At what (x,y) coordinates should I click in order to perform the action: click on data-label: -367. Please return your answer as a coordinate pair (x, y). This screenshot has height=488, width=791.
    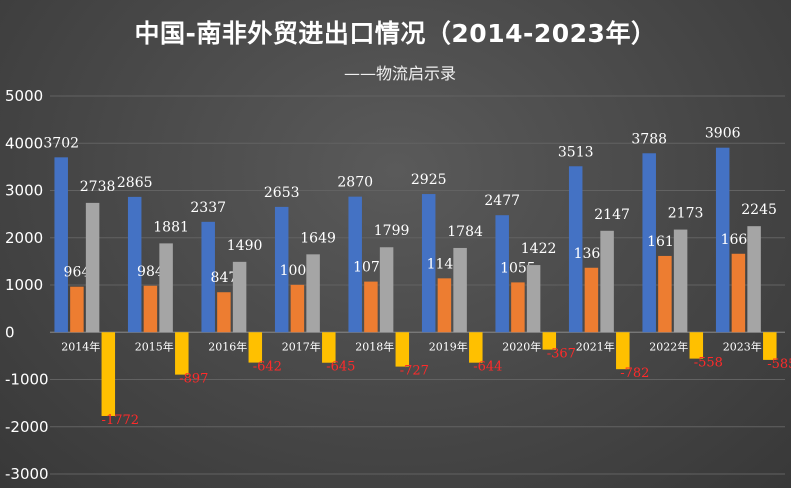
    Looking at the image, I should click on (561, 354).